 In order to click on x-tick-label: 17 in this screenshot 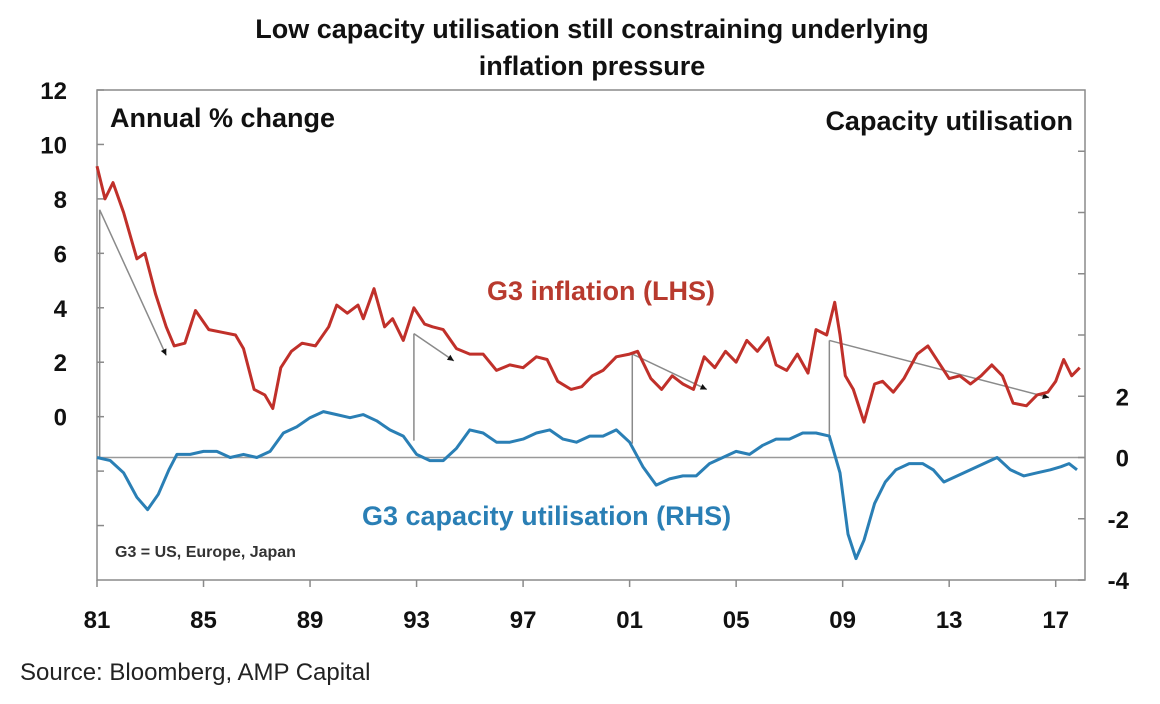, I will do `click(1055, 620)`.